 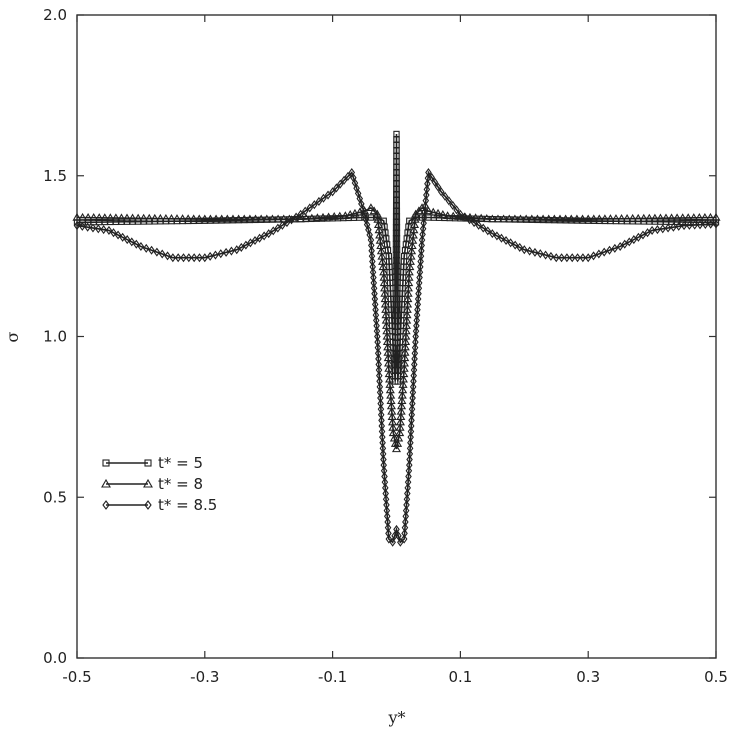 I want to click on legend-item: t* = 8, so click(x=152, y=484).